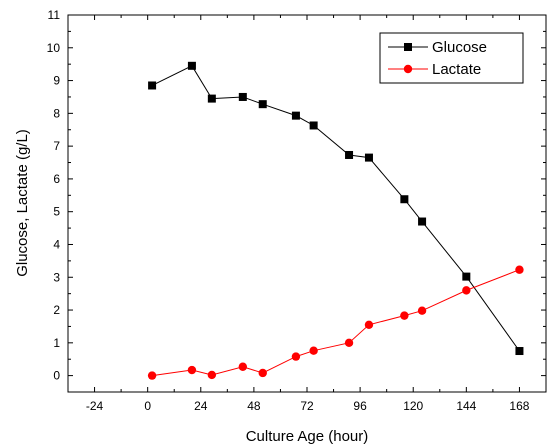 The width and height of the screenshot is (547, 448). I want to click on x-tick-label: -24, so click(95, 406).